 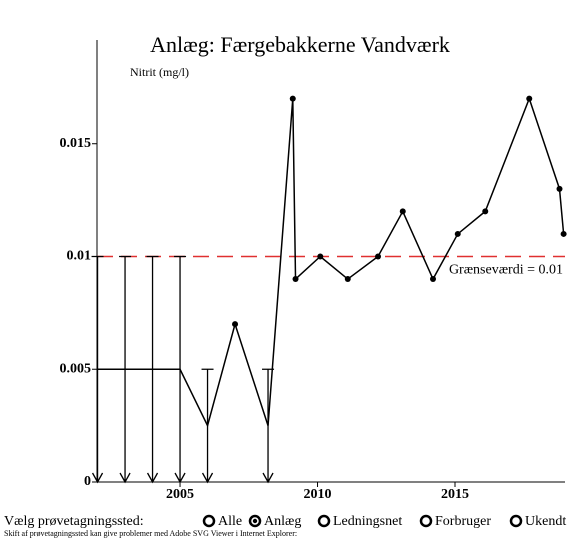 I want to click on radio-selected-dot, so click(x=255, y=521).